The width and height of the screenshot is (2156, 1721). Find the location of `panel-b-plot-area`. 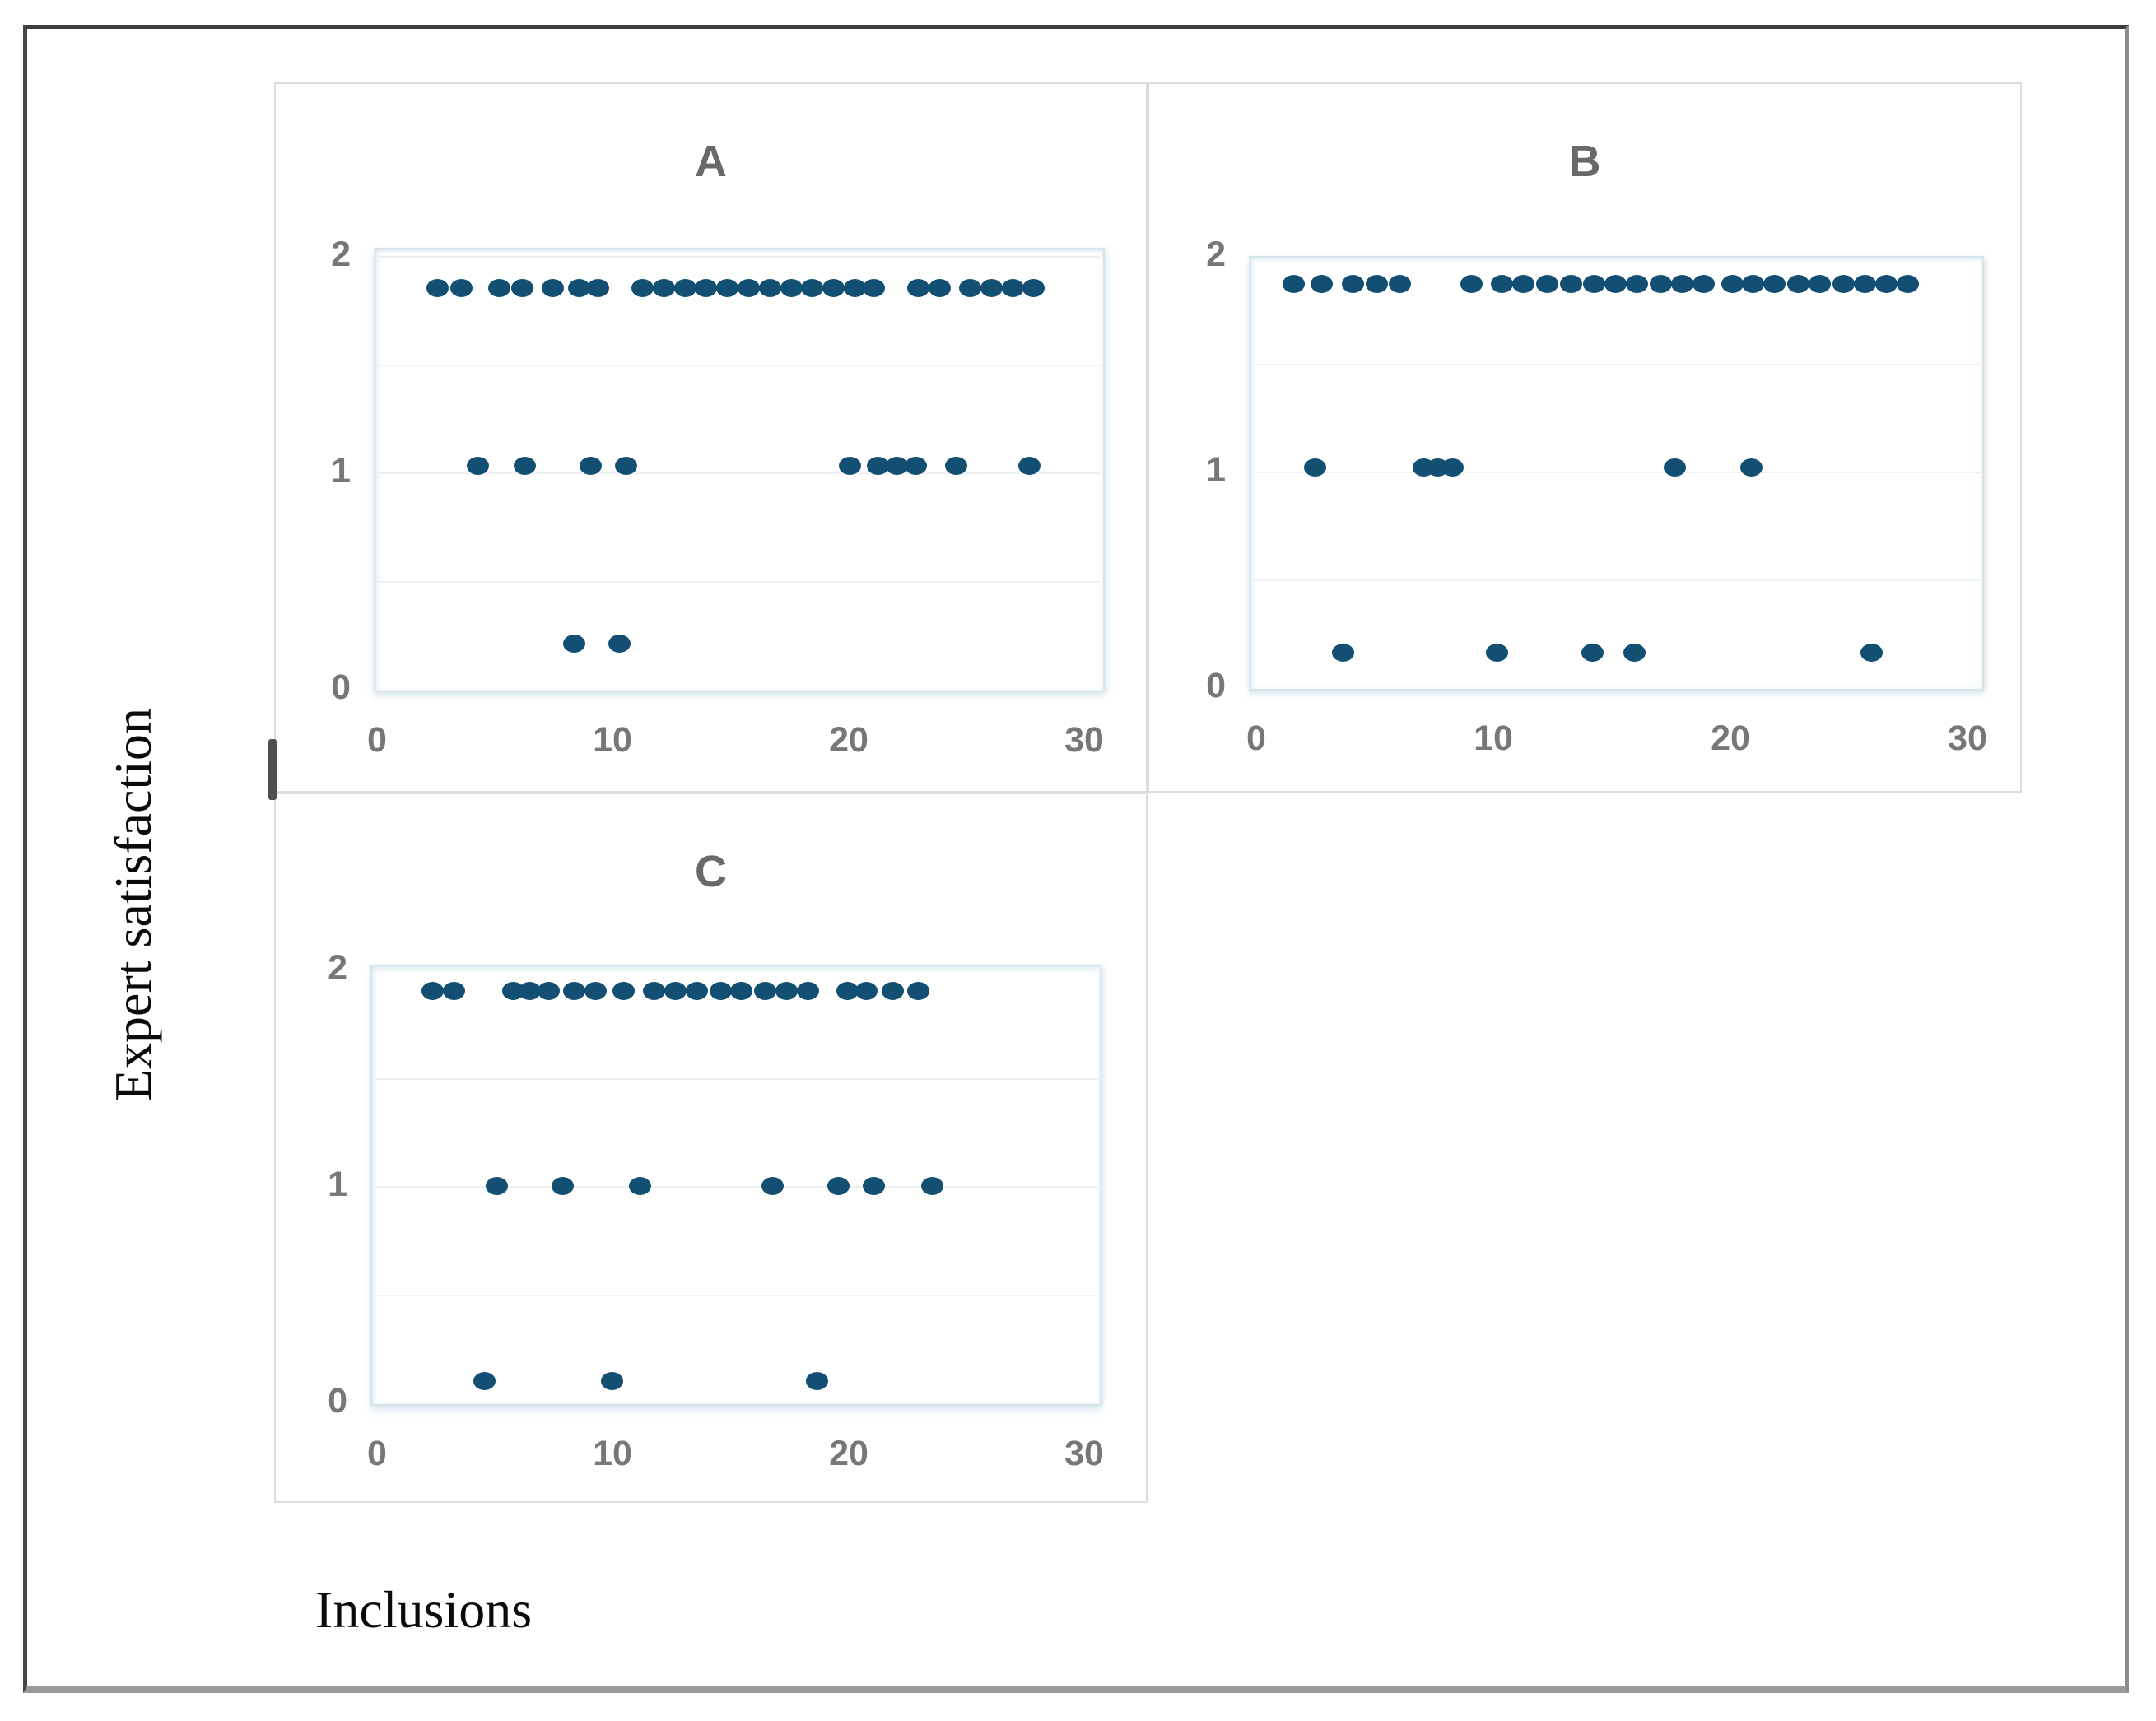

panel-b-plot-area is located at coordinates (1616, 473).